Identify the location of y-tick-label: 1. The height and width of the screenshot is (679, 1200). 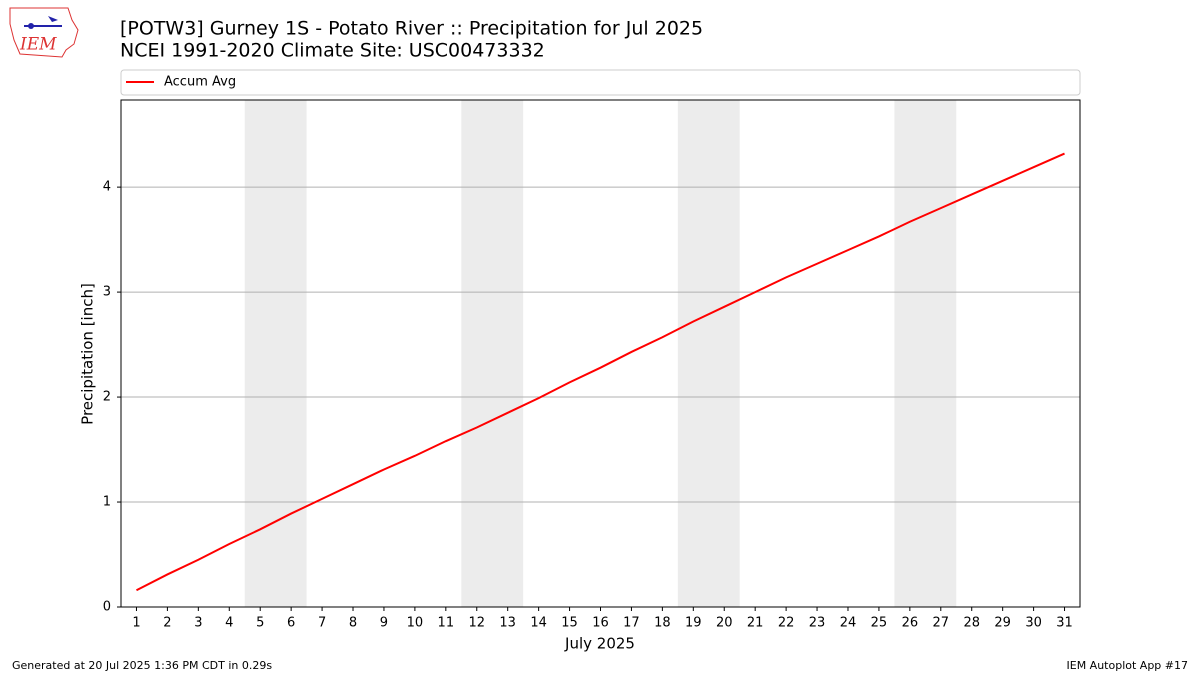
(107, 502).